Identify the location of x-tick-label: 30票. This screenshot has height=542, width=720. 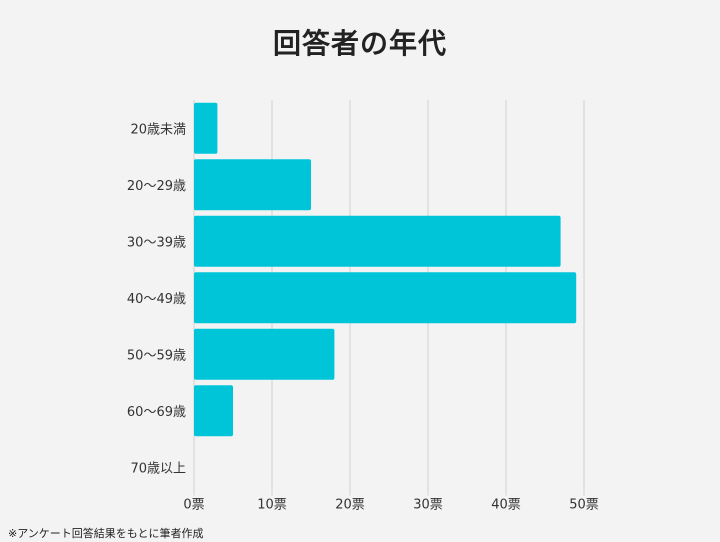
(428, 505).